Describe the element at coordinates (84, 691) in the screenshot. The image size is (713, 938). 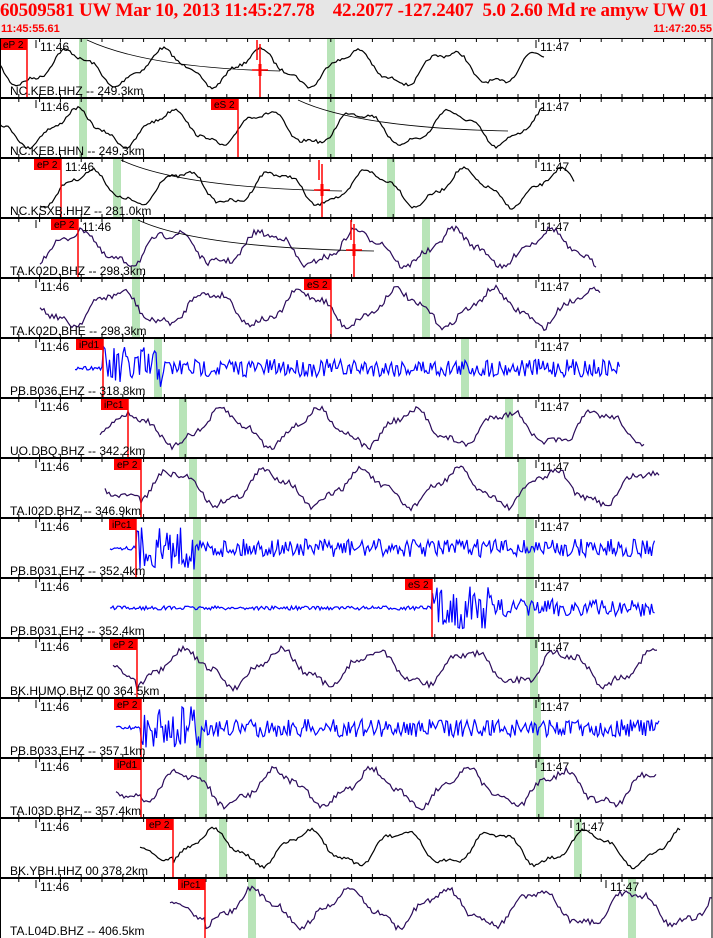
I see `station-label: BK.HUMO.BHZ 00 364.5km` at that location.